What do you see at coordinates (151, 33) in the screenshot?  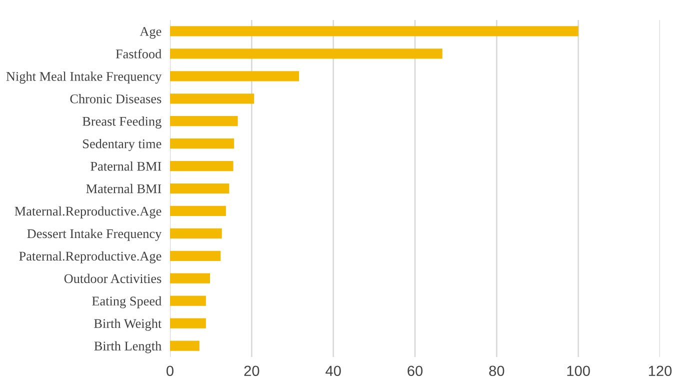 I see `y-tick-label: Age` at bounding box center [151, 33].